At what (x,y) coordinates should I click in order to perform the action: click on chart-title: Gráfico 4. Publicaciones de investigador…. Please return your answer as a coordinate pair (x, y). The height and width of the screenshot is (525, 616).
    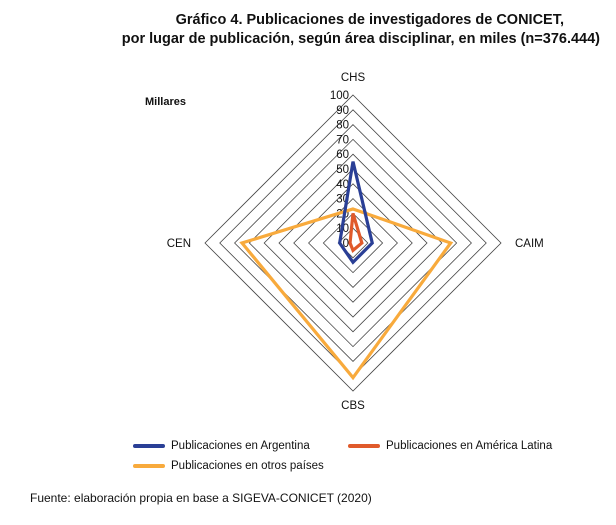
    Looking at the image, I should click on (369, 20).